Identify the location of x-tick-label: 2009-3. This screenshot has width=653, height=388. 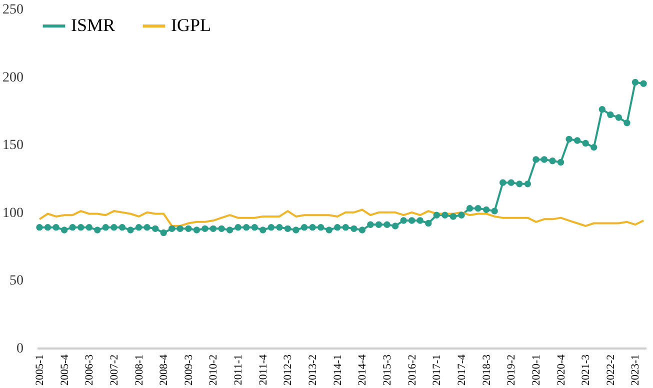
(188, 370).